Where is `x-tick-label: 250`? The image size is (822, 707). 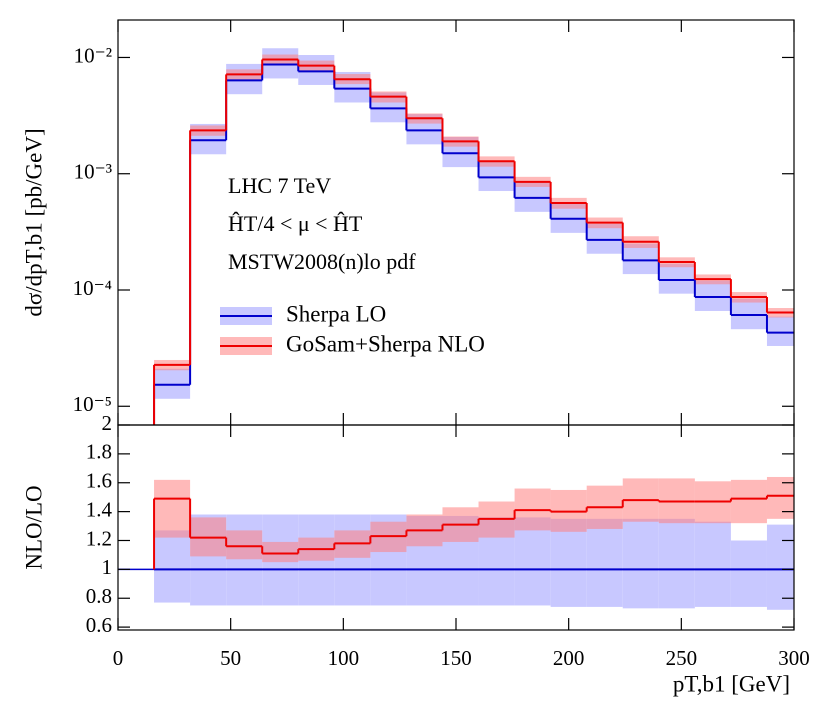 x-tick-label: 250 is located at coordinates (682, 658).